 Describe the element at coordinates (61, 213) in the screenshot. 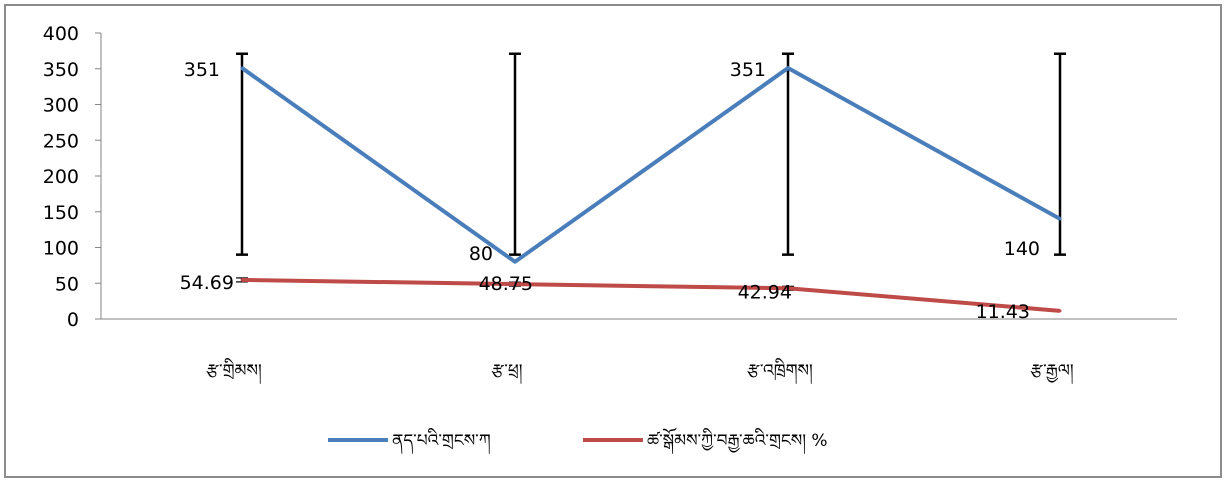

I see `y-tick-label: 150` at that location.